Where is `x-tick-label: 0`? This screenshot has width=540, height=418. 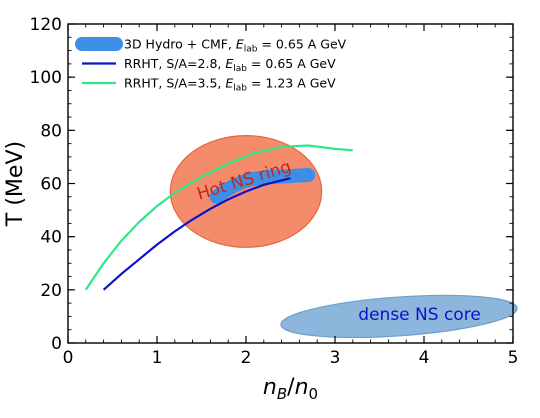
x-tick-label: 0 is located at coordinates (68, 358).